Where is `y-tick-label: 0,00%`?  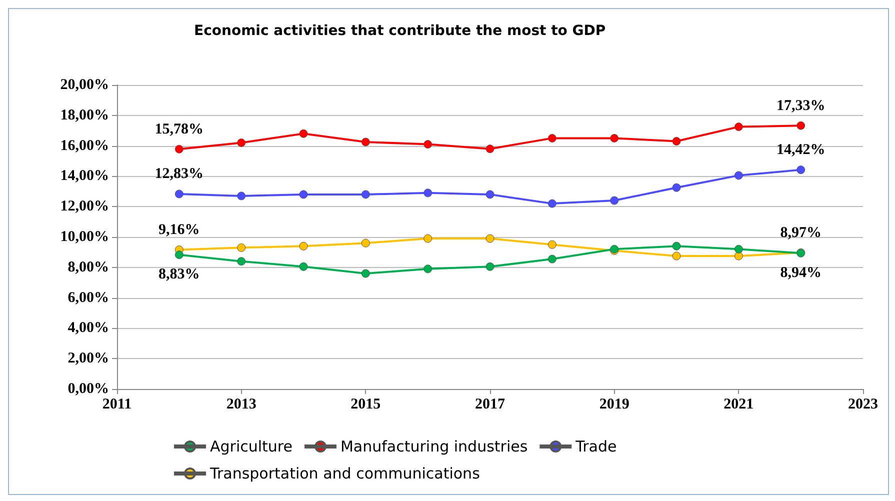
y-tick-label: 0,00% is located at coordinates (88, 389).